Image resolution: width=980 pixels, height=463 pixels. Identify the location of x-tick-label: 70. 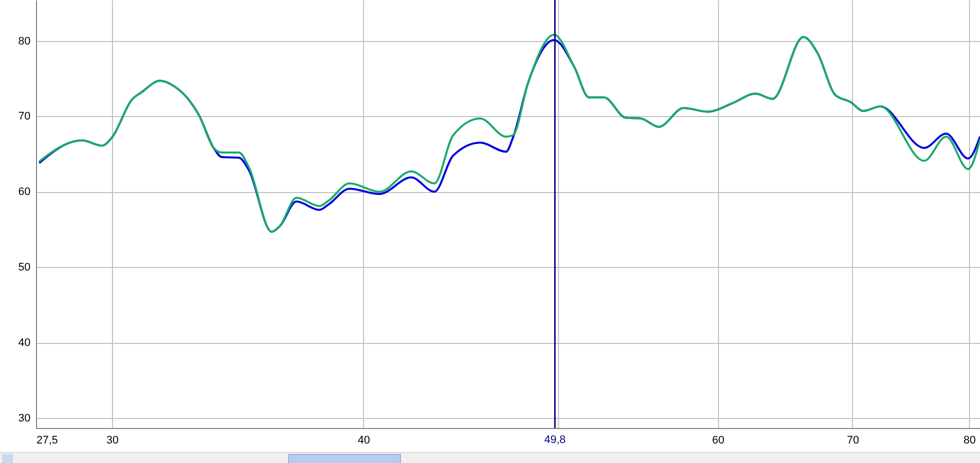
(853, 440).